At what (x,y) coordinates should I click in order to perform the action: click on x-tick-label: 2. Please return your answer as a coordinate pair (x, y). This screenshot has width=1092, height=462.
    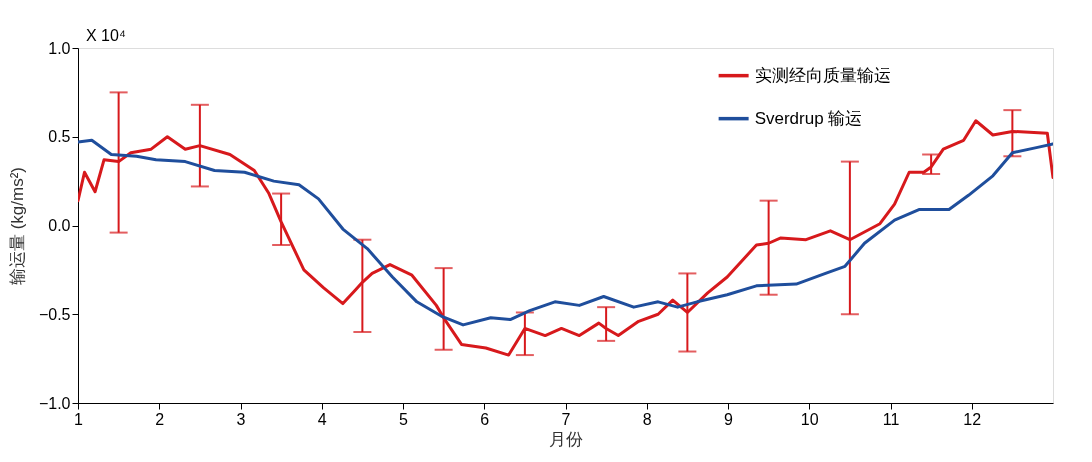
    Looking at the image, I should click on (160, 419).